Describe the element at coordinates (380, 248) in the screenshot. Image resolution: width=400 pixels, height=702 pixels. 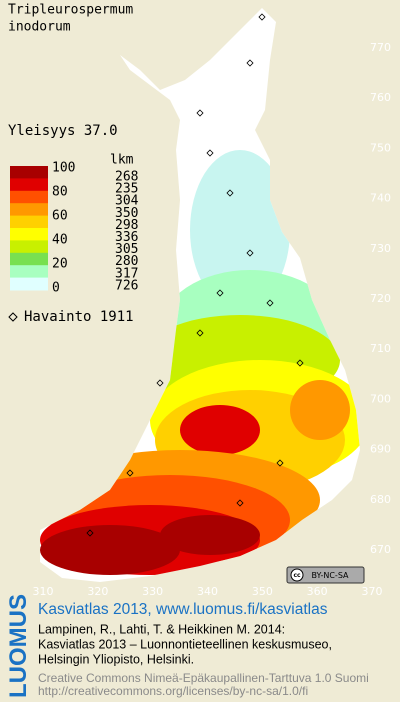
I see `northing-tick: 730` at that location.